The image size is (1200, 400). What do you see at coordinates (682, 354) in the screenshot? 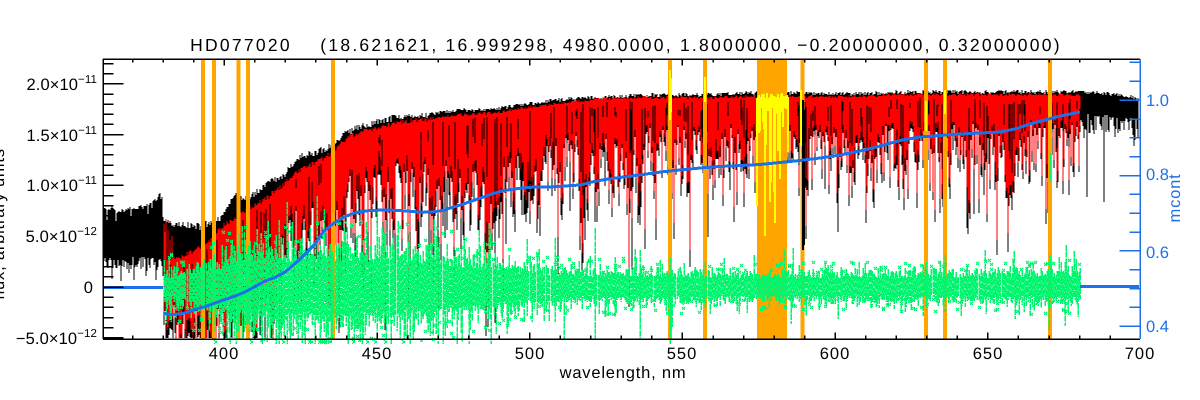
I see `svg-text: 550` at bounding box center [682, 354].